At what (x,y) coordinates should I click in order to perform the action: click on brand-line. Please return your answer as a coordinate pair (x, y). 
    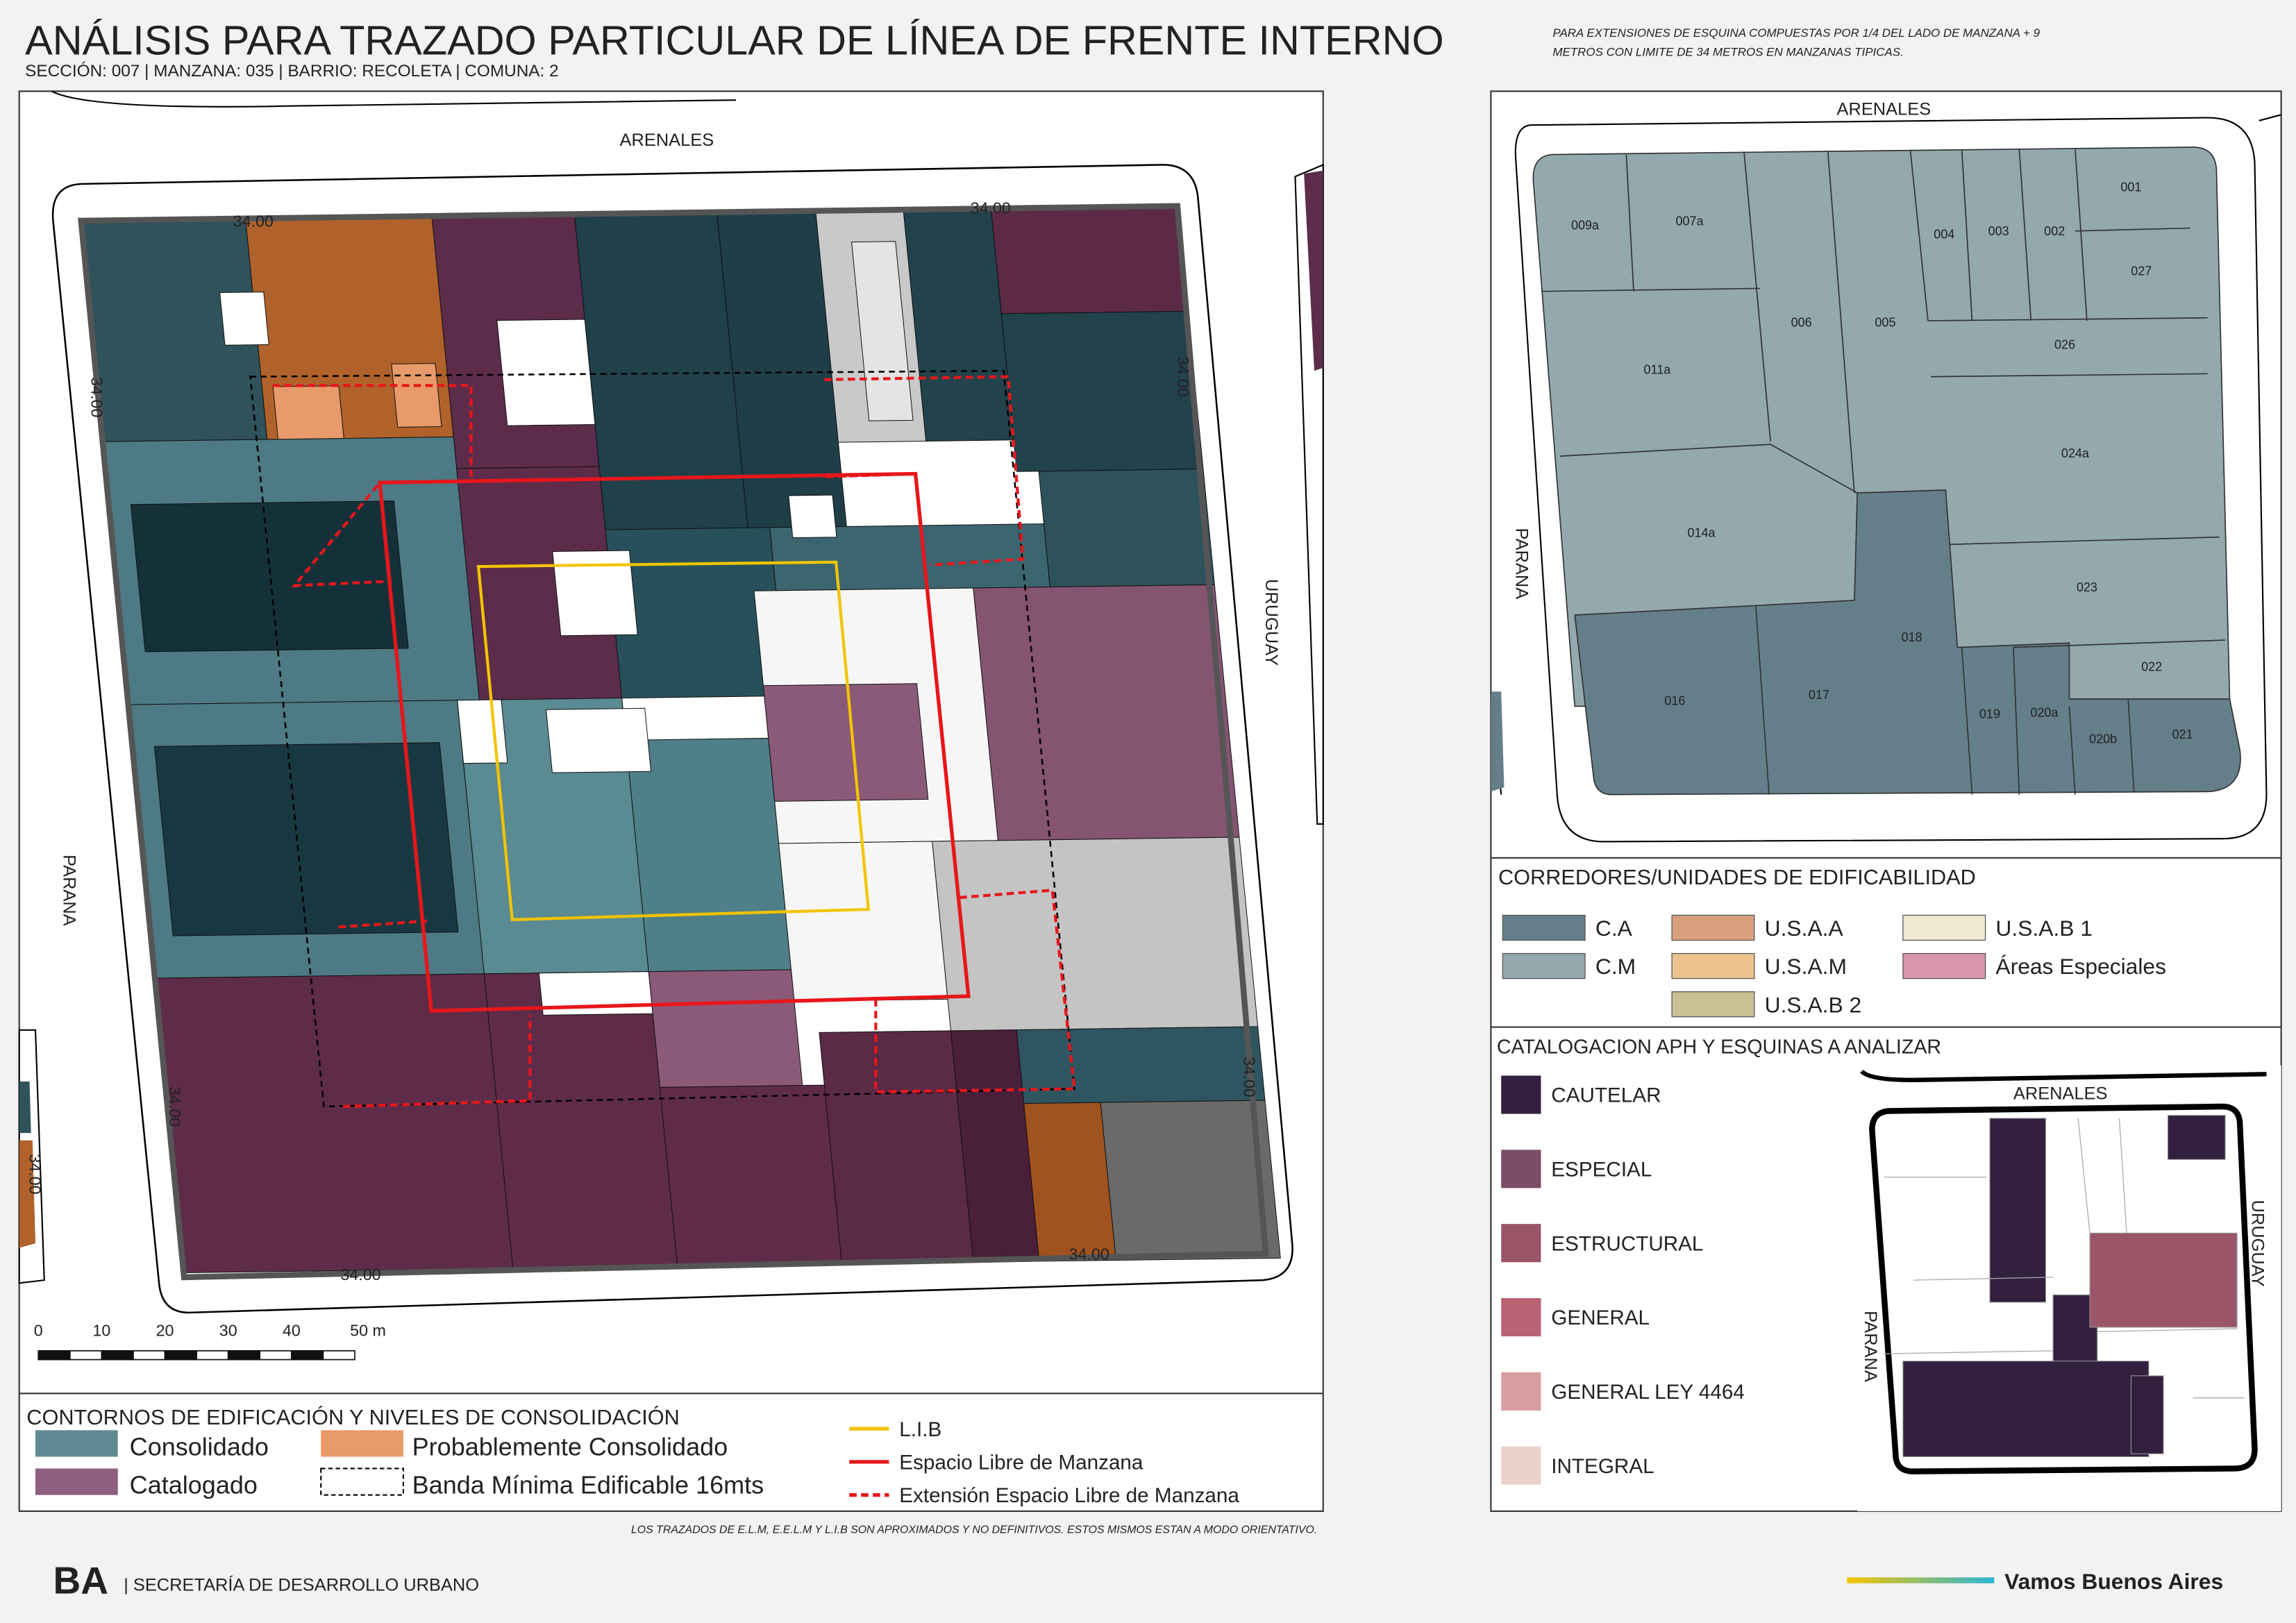
    Looking at the image, I should click on (1921, 1580).